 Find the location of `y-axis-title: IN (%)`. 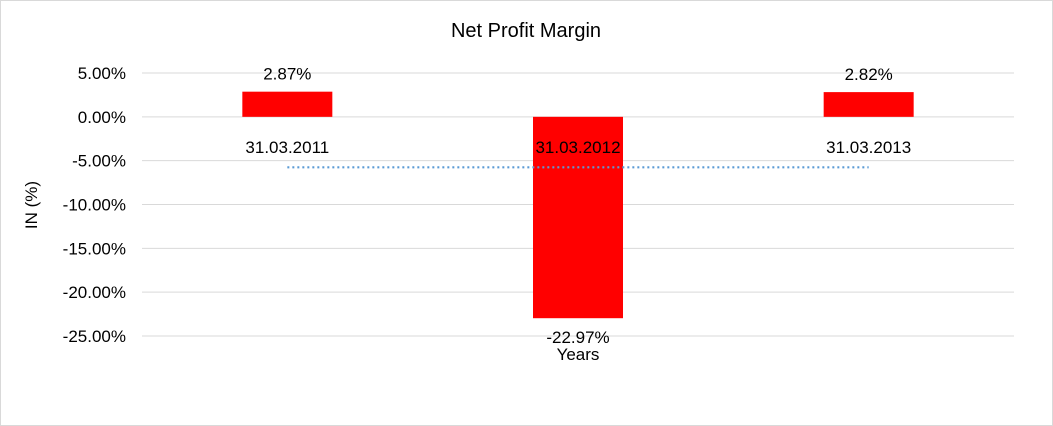

y-axis-title: IN (%) is located at coordinates (31, 205).